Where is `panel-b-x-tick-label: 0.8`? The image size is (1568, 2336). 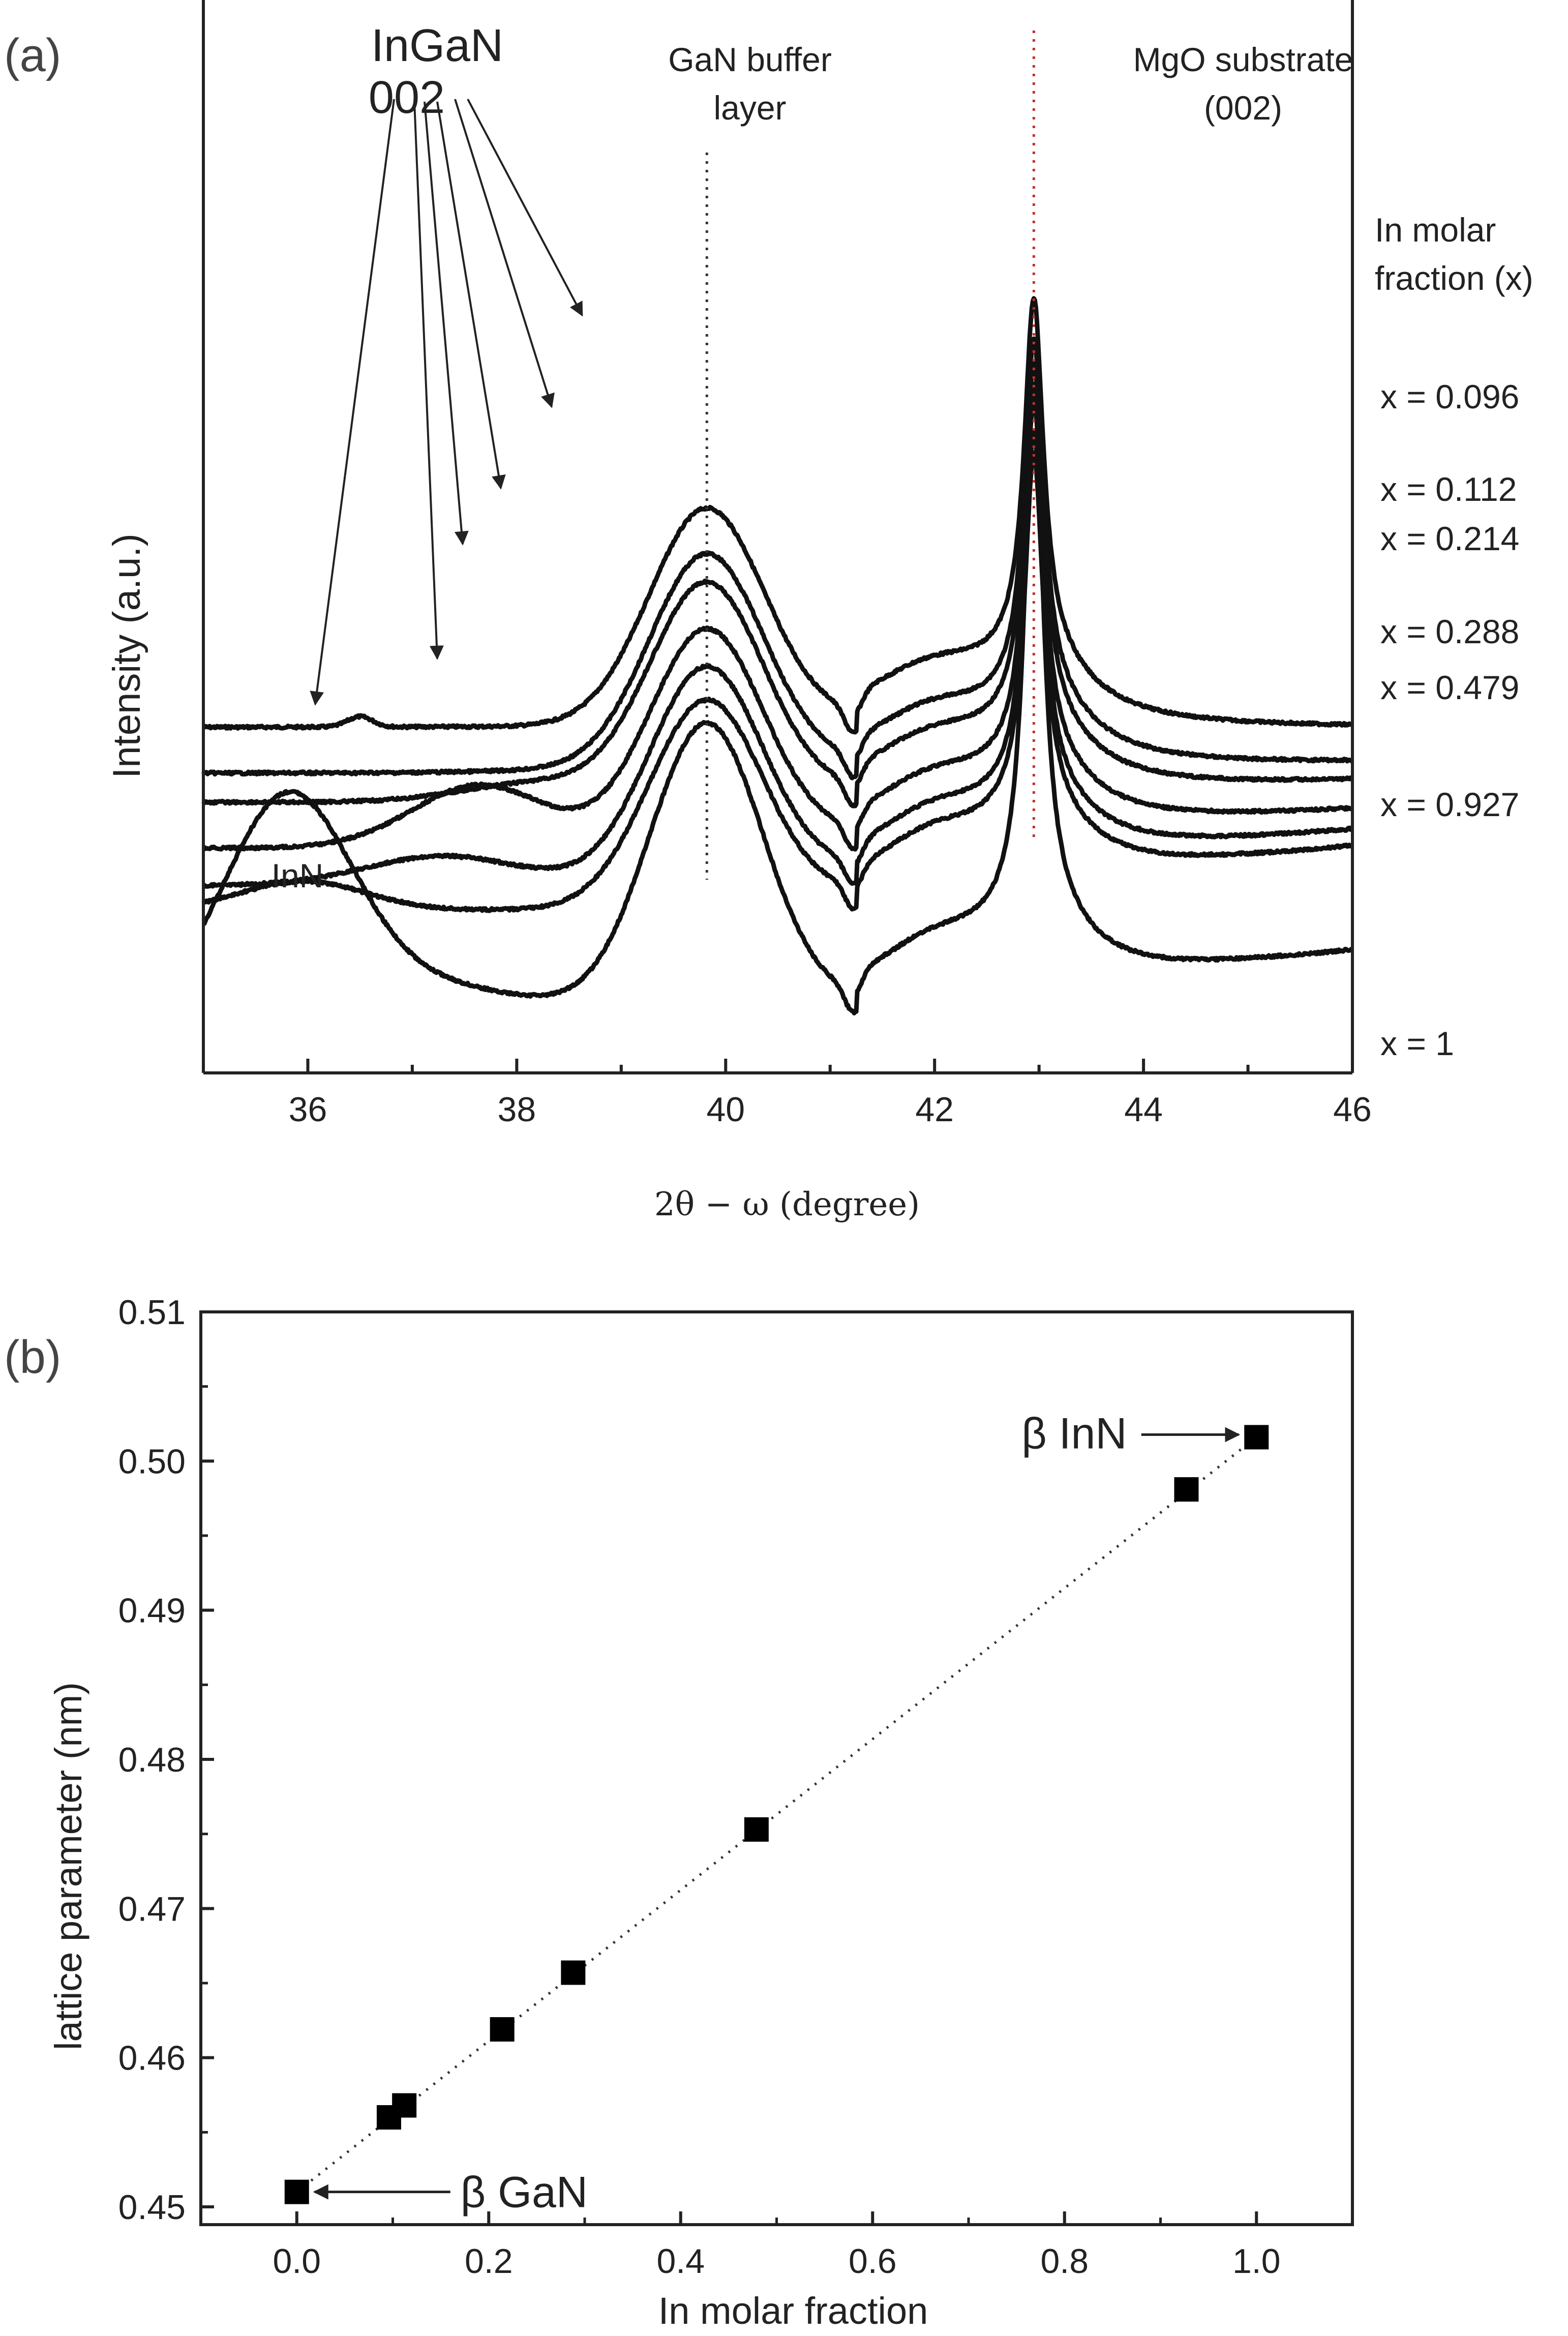
panel-b-x-tick-label: 0.8 is located at coordinates (1064, 2261).